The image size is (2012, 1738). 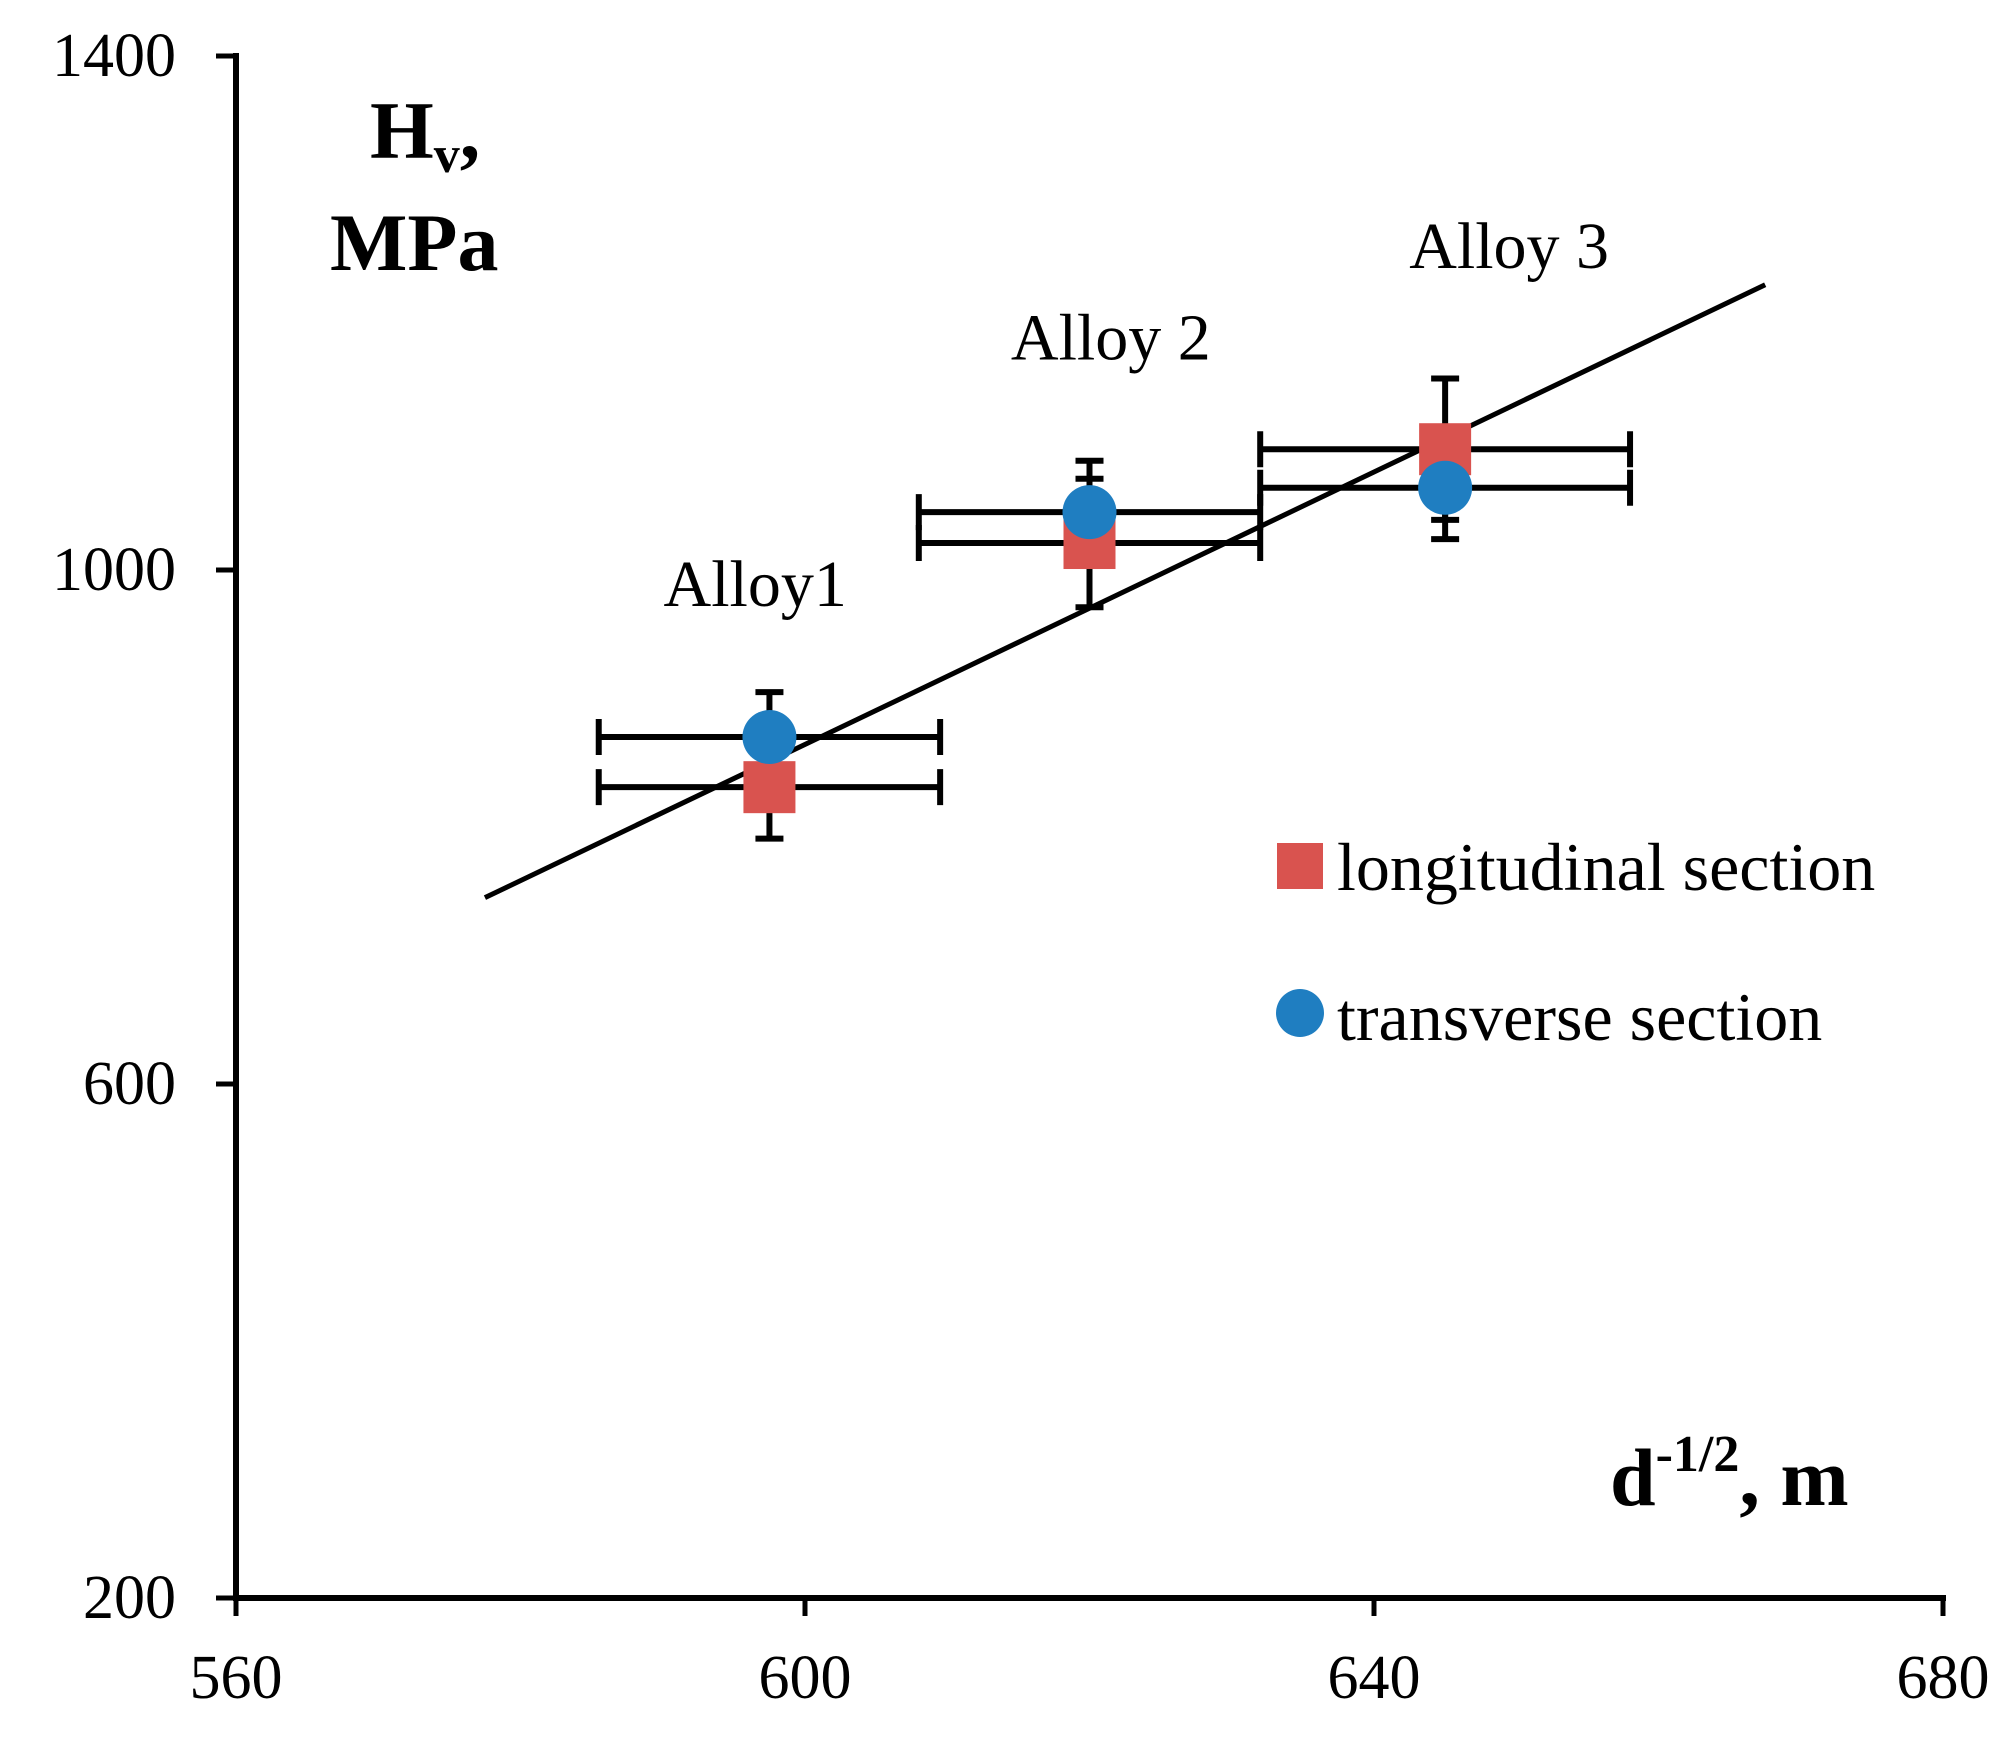 I want to click on x-axis-title-sup: -1/2, so click(x=1698, y=1454).